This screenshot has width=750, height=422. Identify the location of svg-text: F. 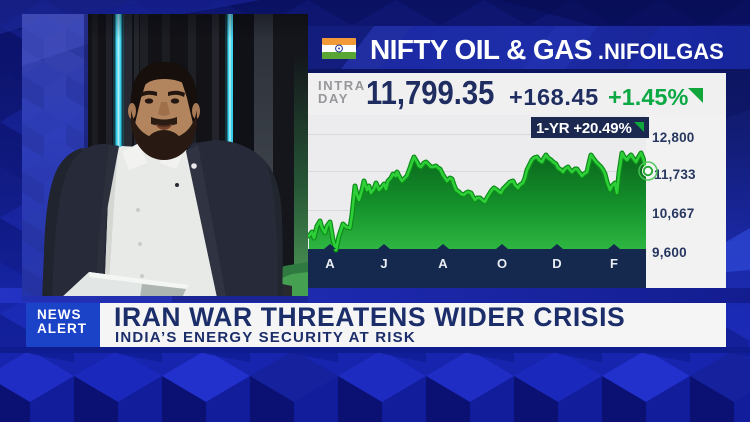
(614, 263).